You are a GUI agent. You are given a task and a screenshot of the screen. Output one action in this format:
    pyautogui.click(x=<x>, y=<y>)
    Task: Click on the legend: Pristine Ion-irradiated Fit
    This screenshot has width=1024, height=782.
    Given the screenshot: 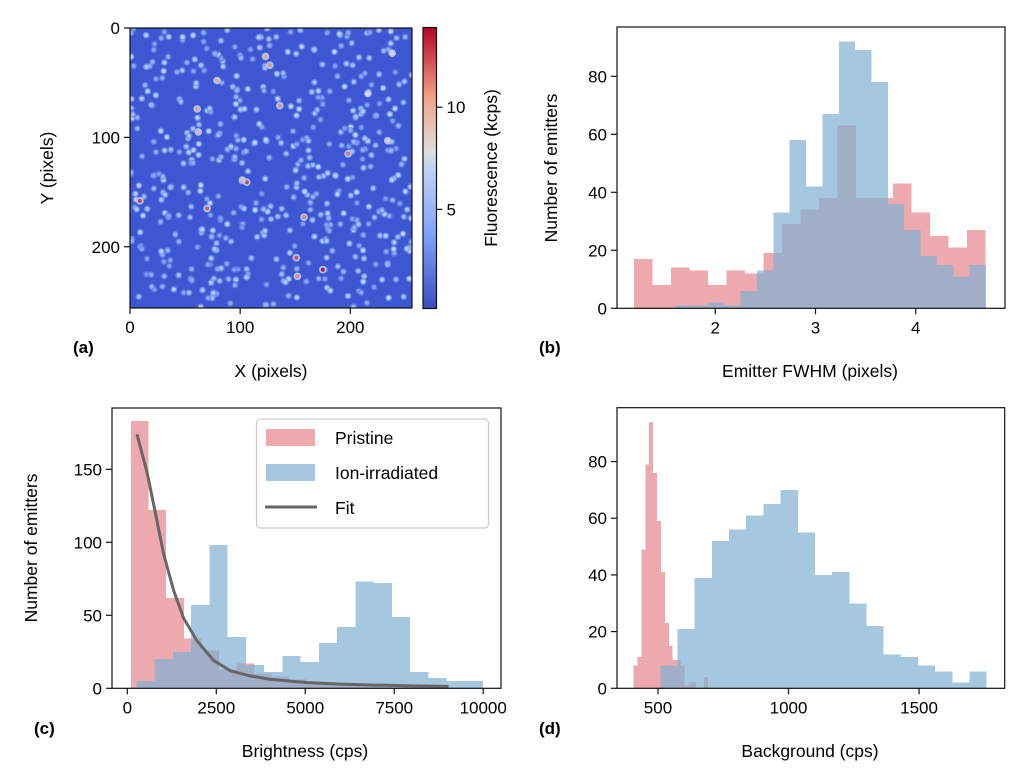 What is the action you would take?
    pyautogui.click(x=372, y=473)
    